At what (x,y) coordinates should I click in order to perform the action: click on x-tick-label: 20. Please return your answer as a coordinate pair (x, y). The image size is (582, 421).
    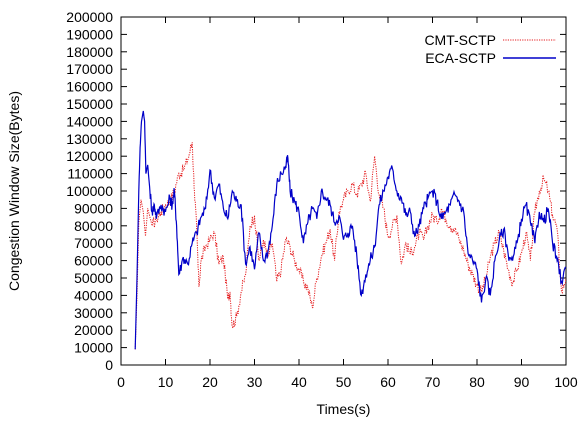
    Looking at the image, I should click on (210, 382).